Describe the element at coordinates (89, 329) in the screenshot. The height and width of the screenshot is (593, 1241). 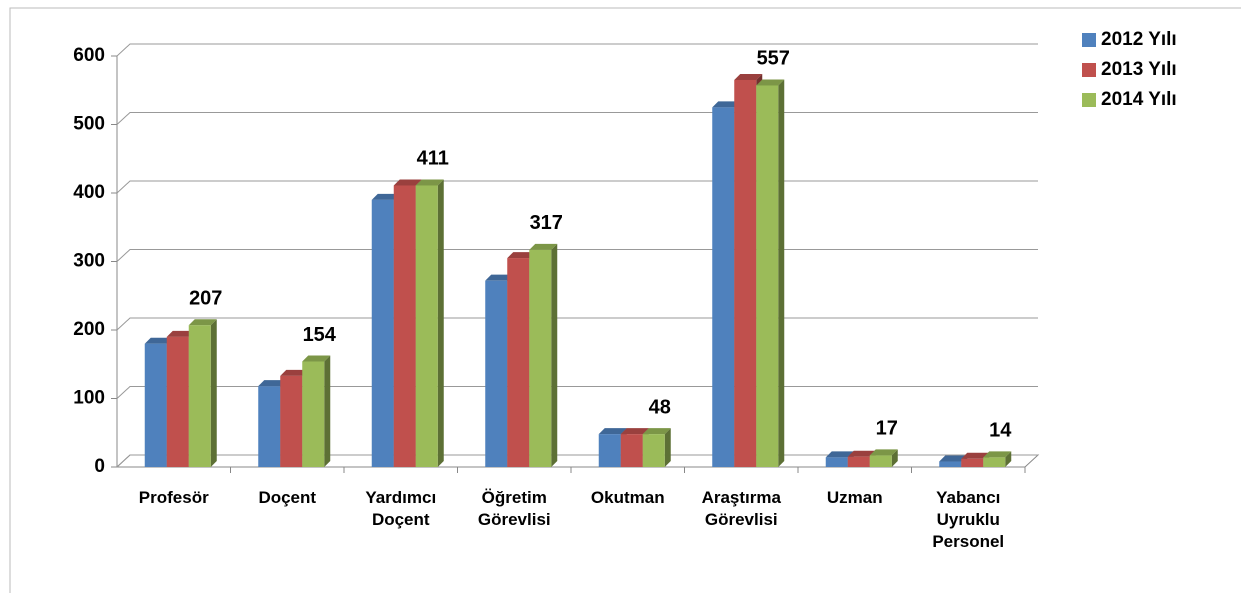
I see `y-tick-label: 200` at that location.